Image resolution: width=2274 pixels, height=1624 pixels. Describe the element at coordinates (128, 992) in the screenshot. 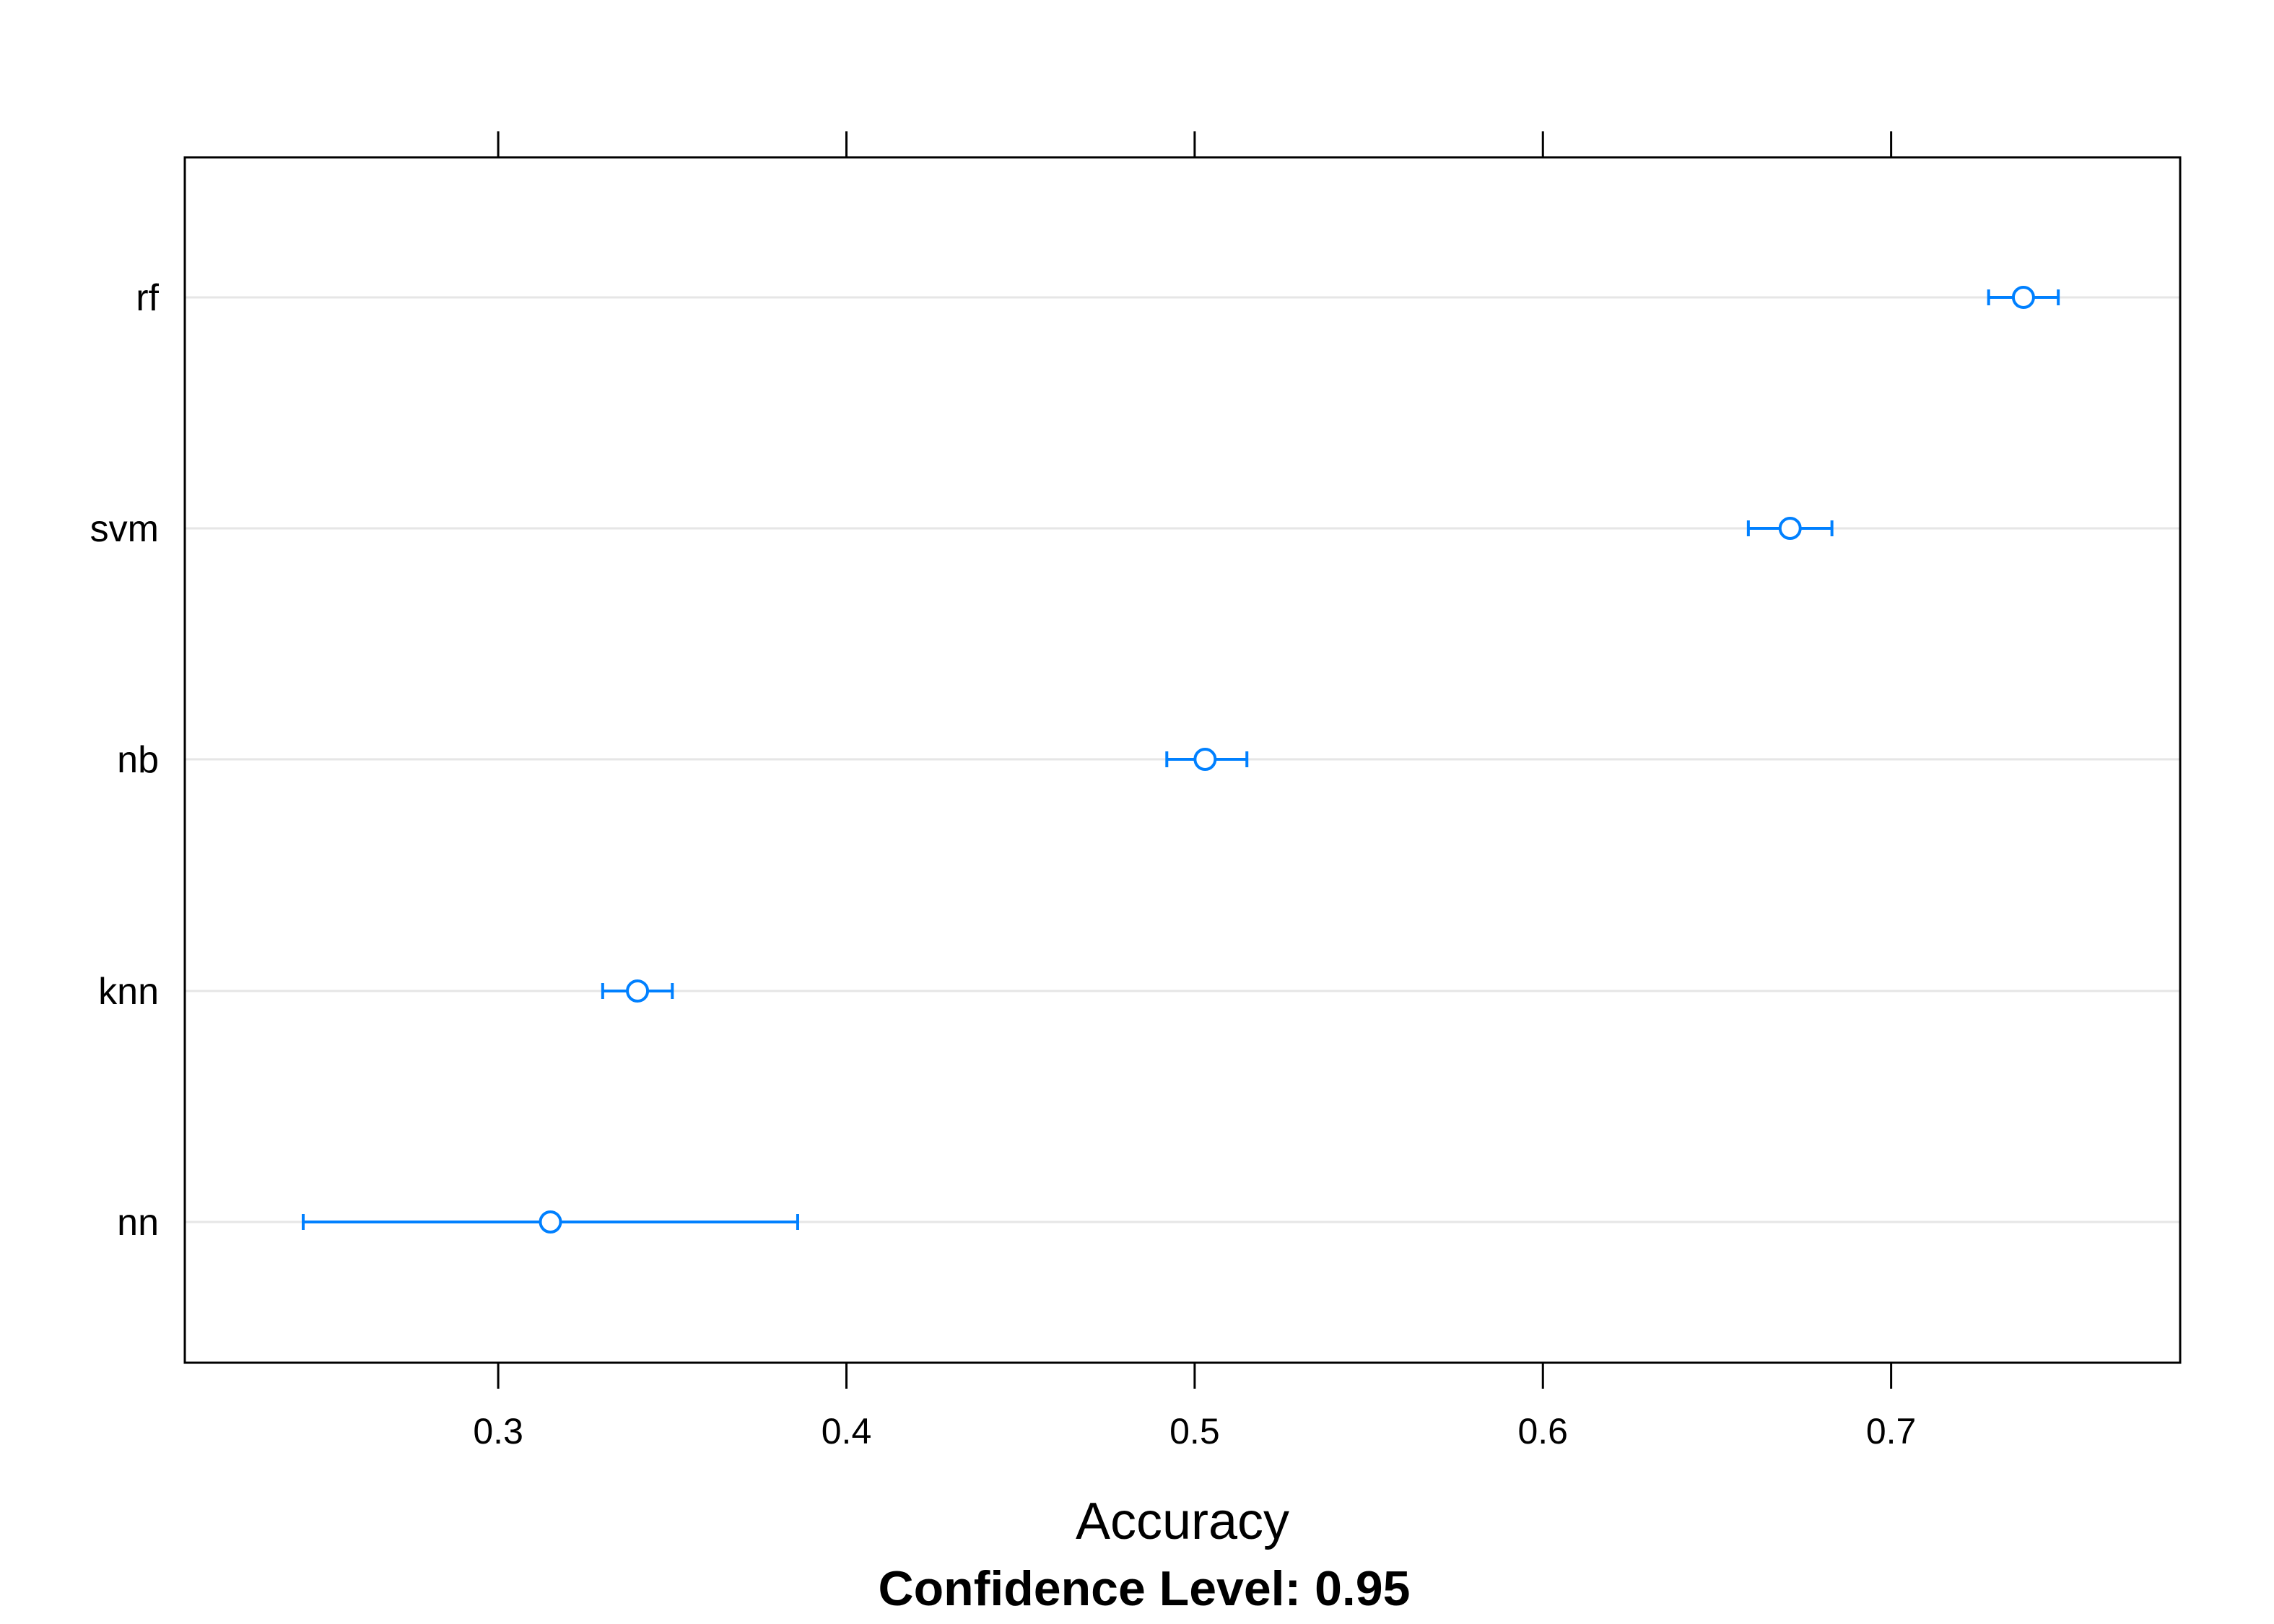

I see `category-label-knn: knn` at that location.